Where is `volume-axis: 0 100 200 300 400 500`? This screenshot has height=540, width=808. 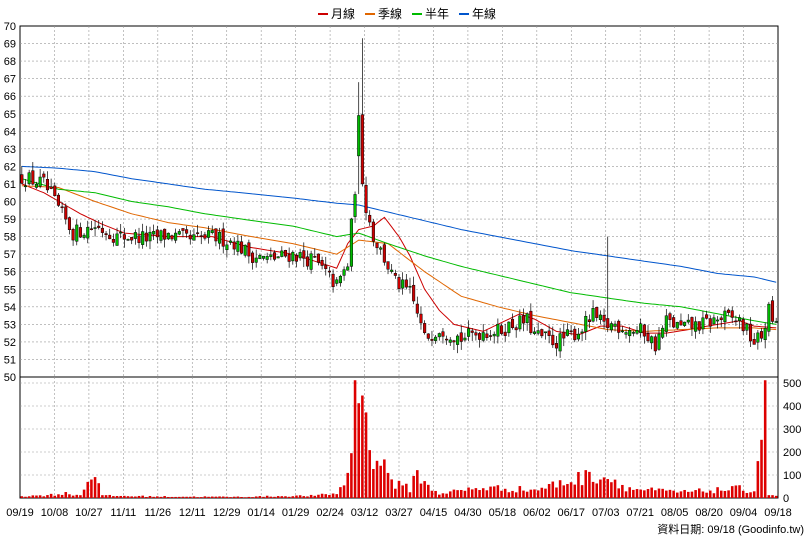
volume-axis: 0 100 200 300 400 500 is located at coordinates (792, 441).